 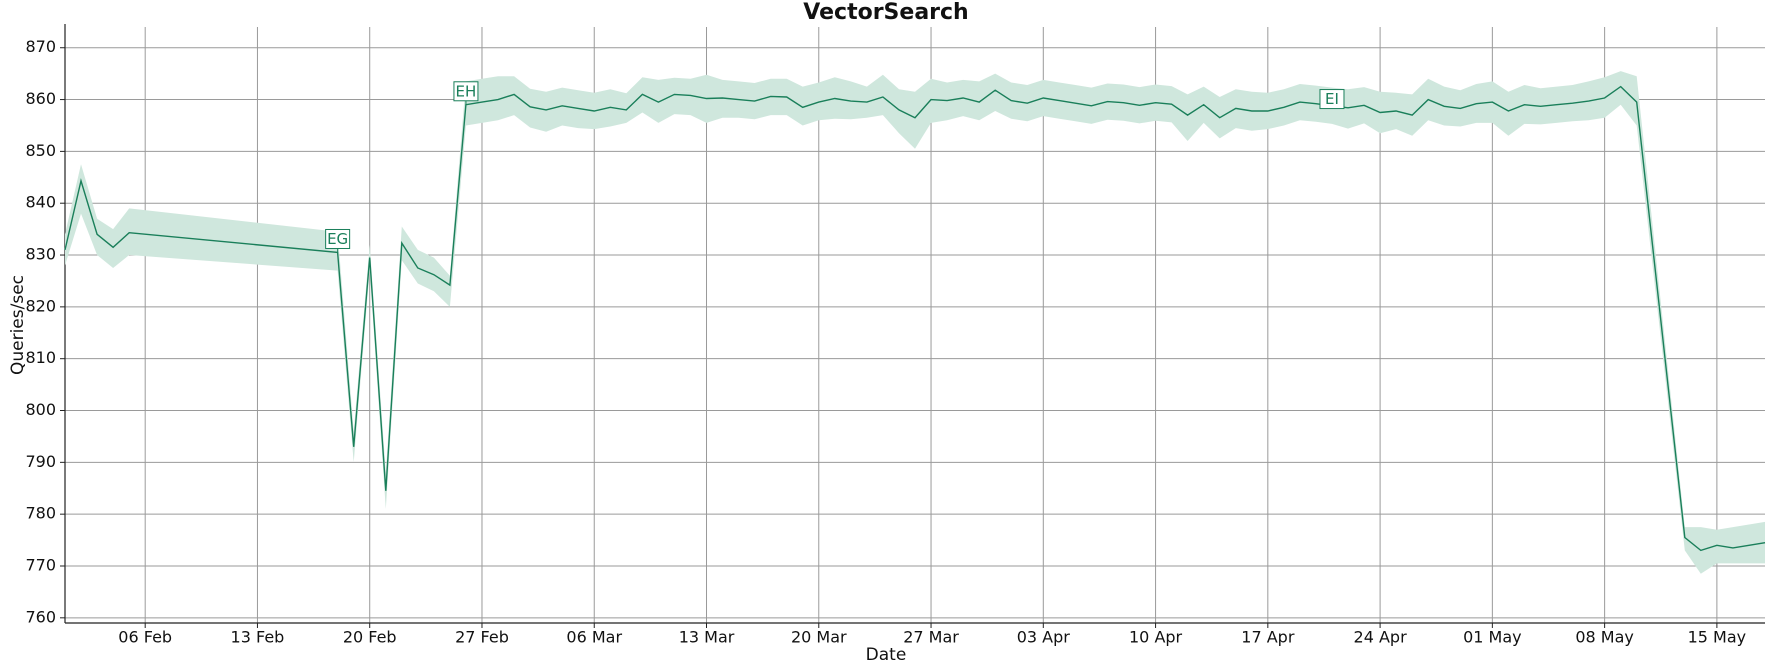 I want to click on x-tick-label: 08 May, so click(x=1604, y=637).